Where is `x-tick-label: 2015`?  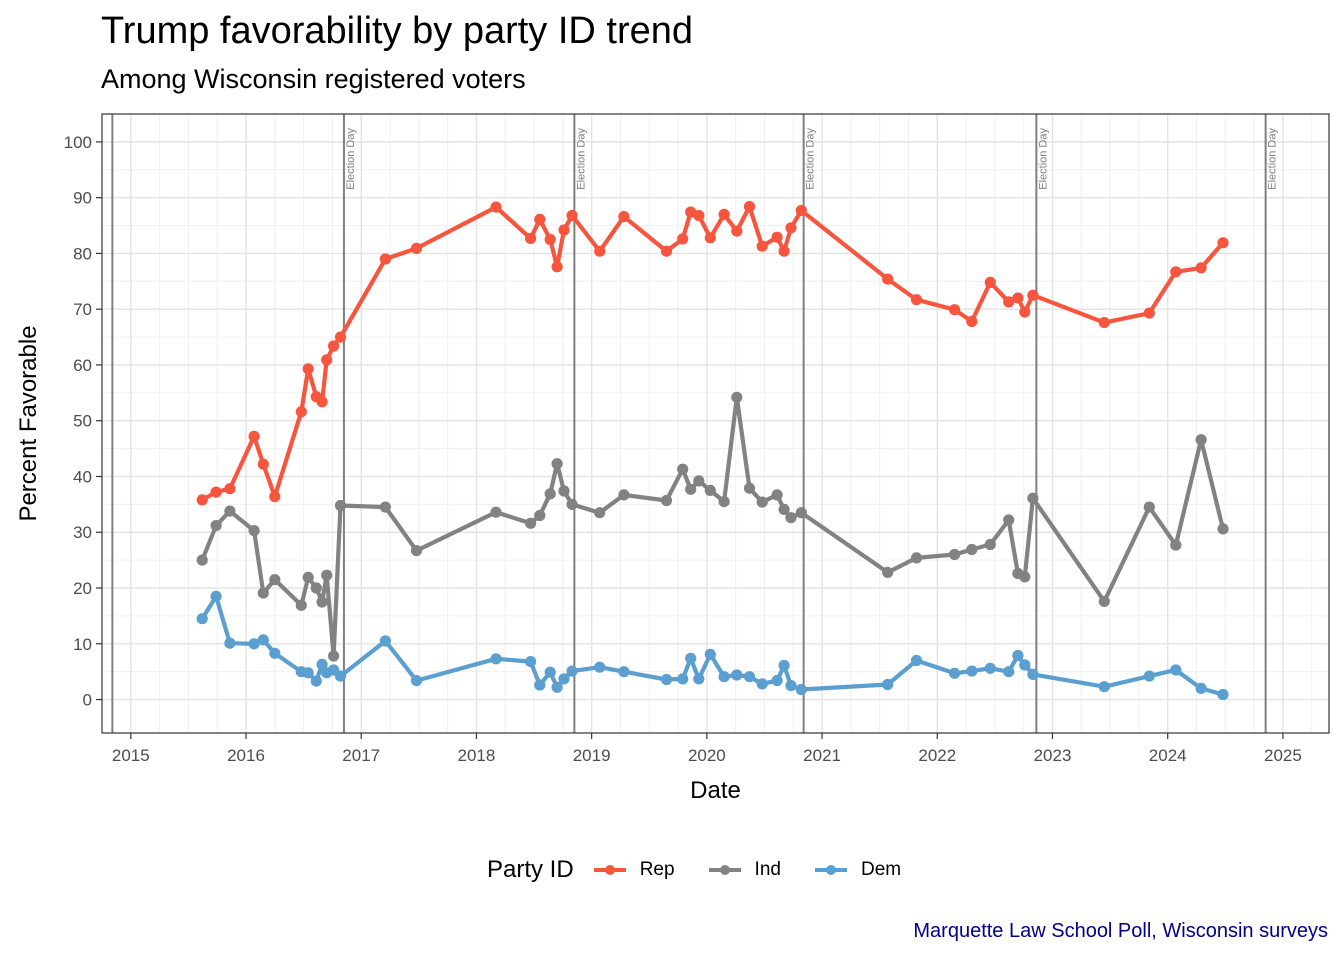
x-tick-label: 2015 is located at coordinates (131, 755).